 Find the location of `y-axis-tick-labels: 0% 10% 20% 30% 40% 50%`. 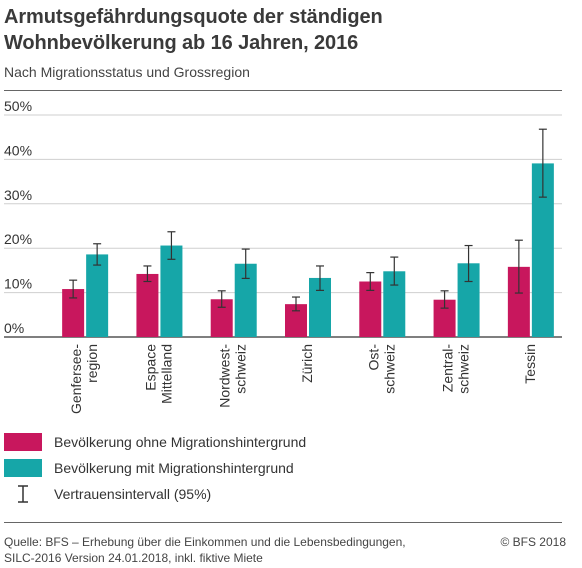

y-axis-tick-labels: 0% 10% 20% 30% 40% 50% is located at coordinates (18, 217).